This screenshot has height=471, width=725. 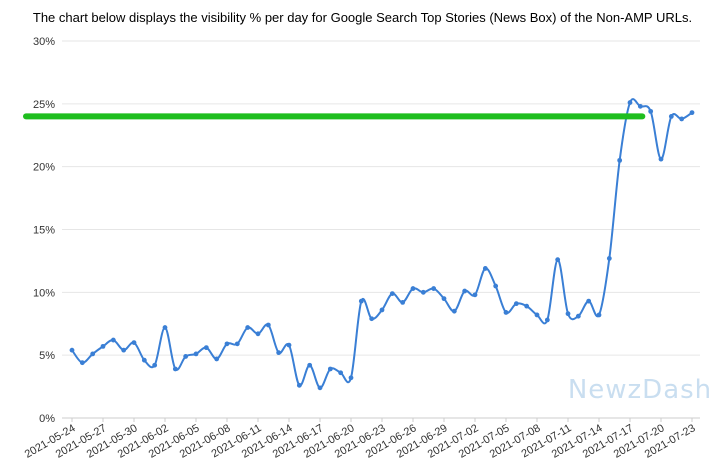 What do you see at coordinates (47, 419) in the screenshot?
I see `y-tick-label: 0%` at bounding box center [47, 419].